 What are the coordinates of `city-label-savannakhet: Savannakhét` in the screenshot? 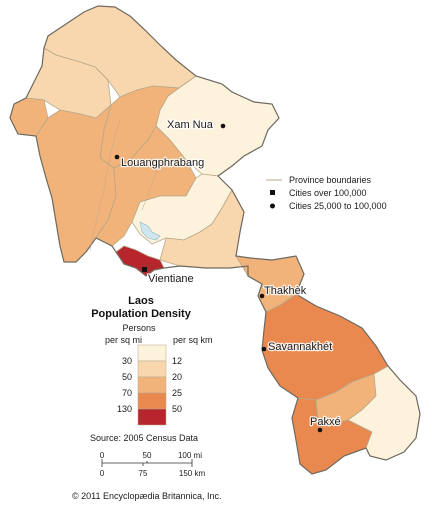 It's located at (300, 347).